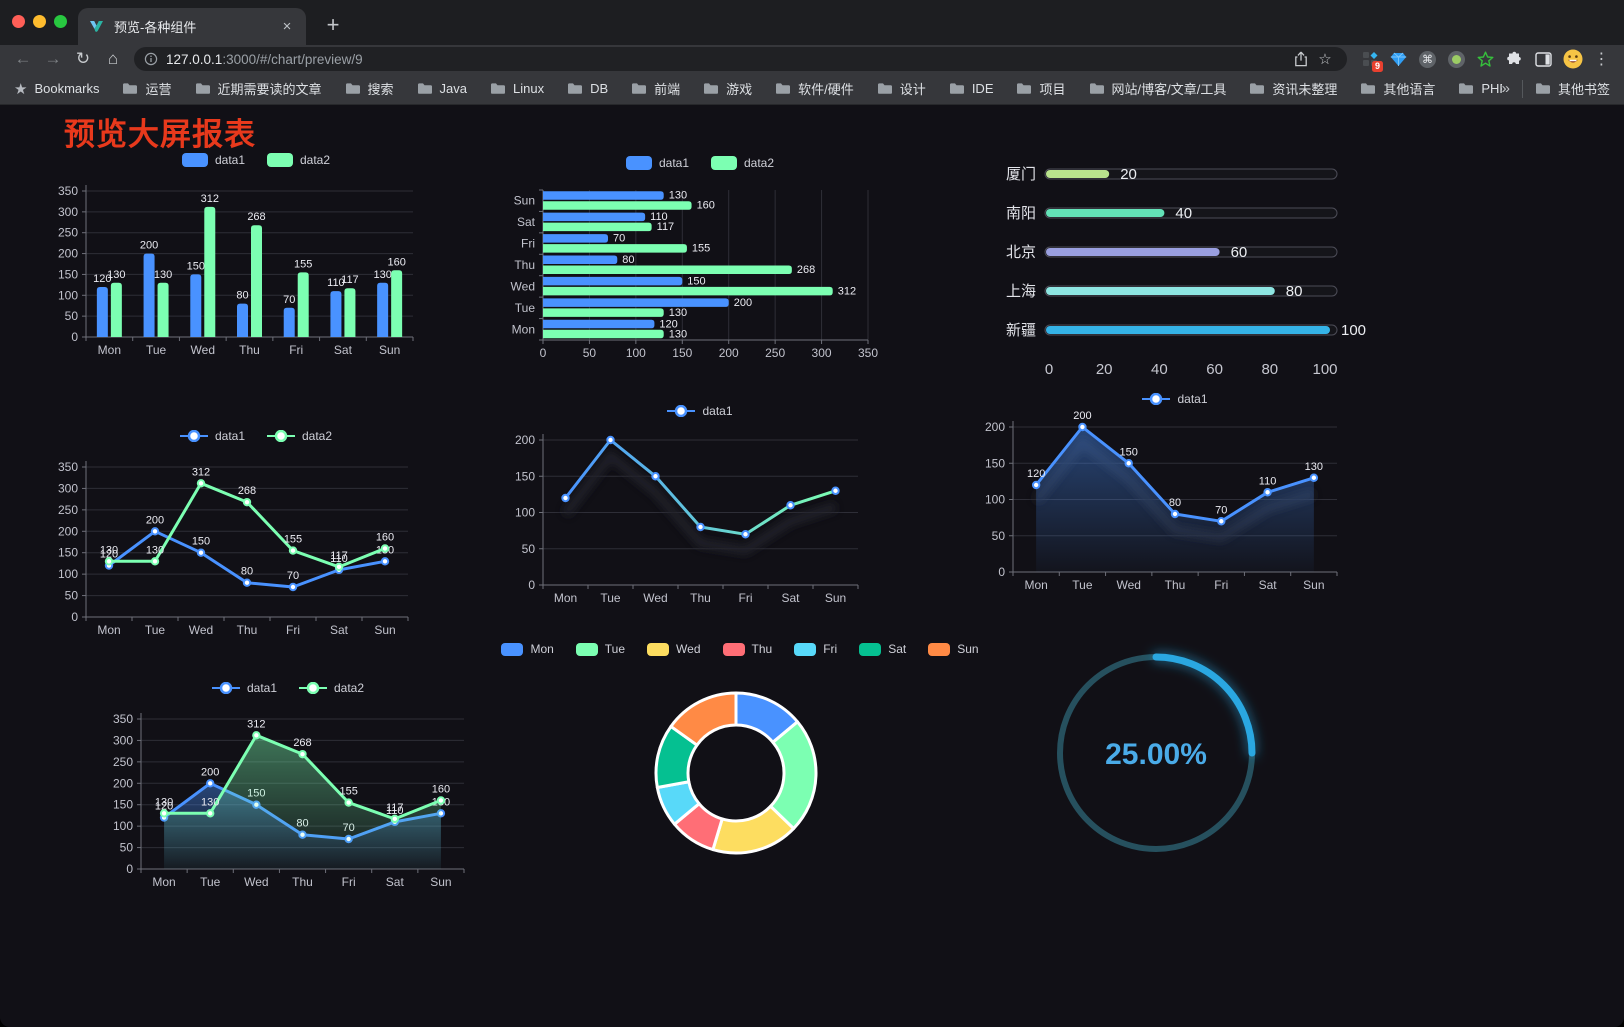 This screenshot has height=1027, width=1624. Describe the element at coordinates (147, 88) in the screenshot. I see `bookmark-folder: 运营` at that location.